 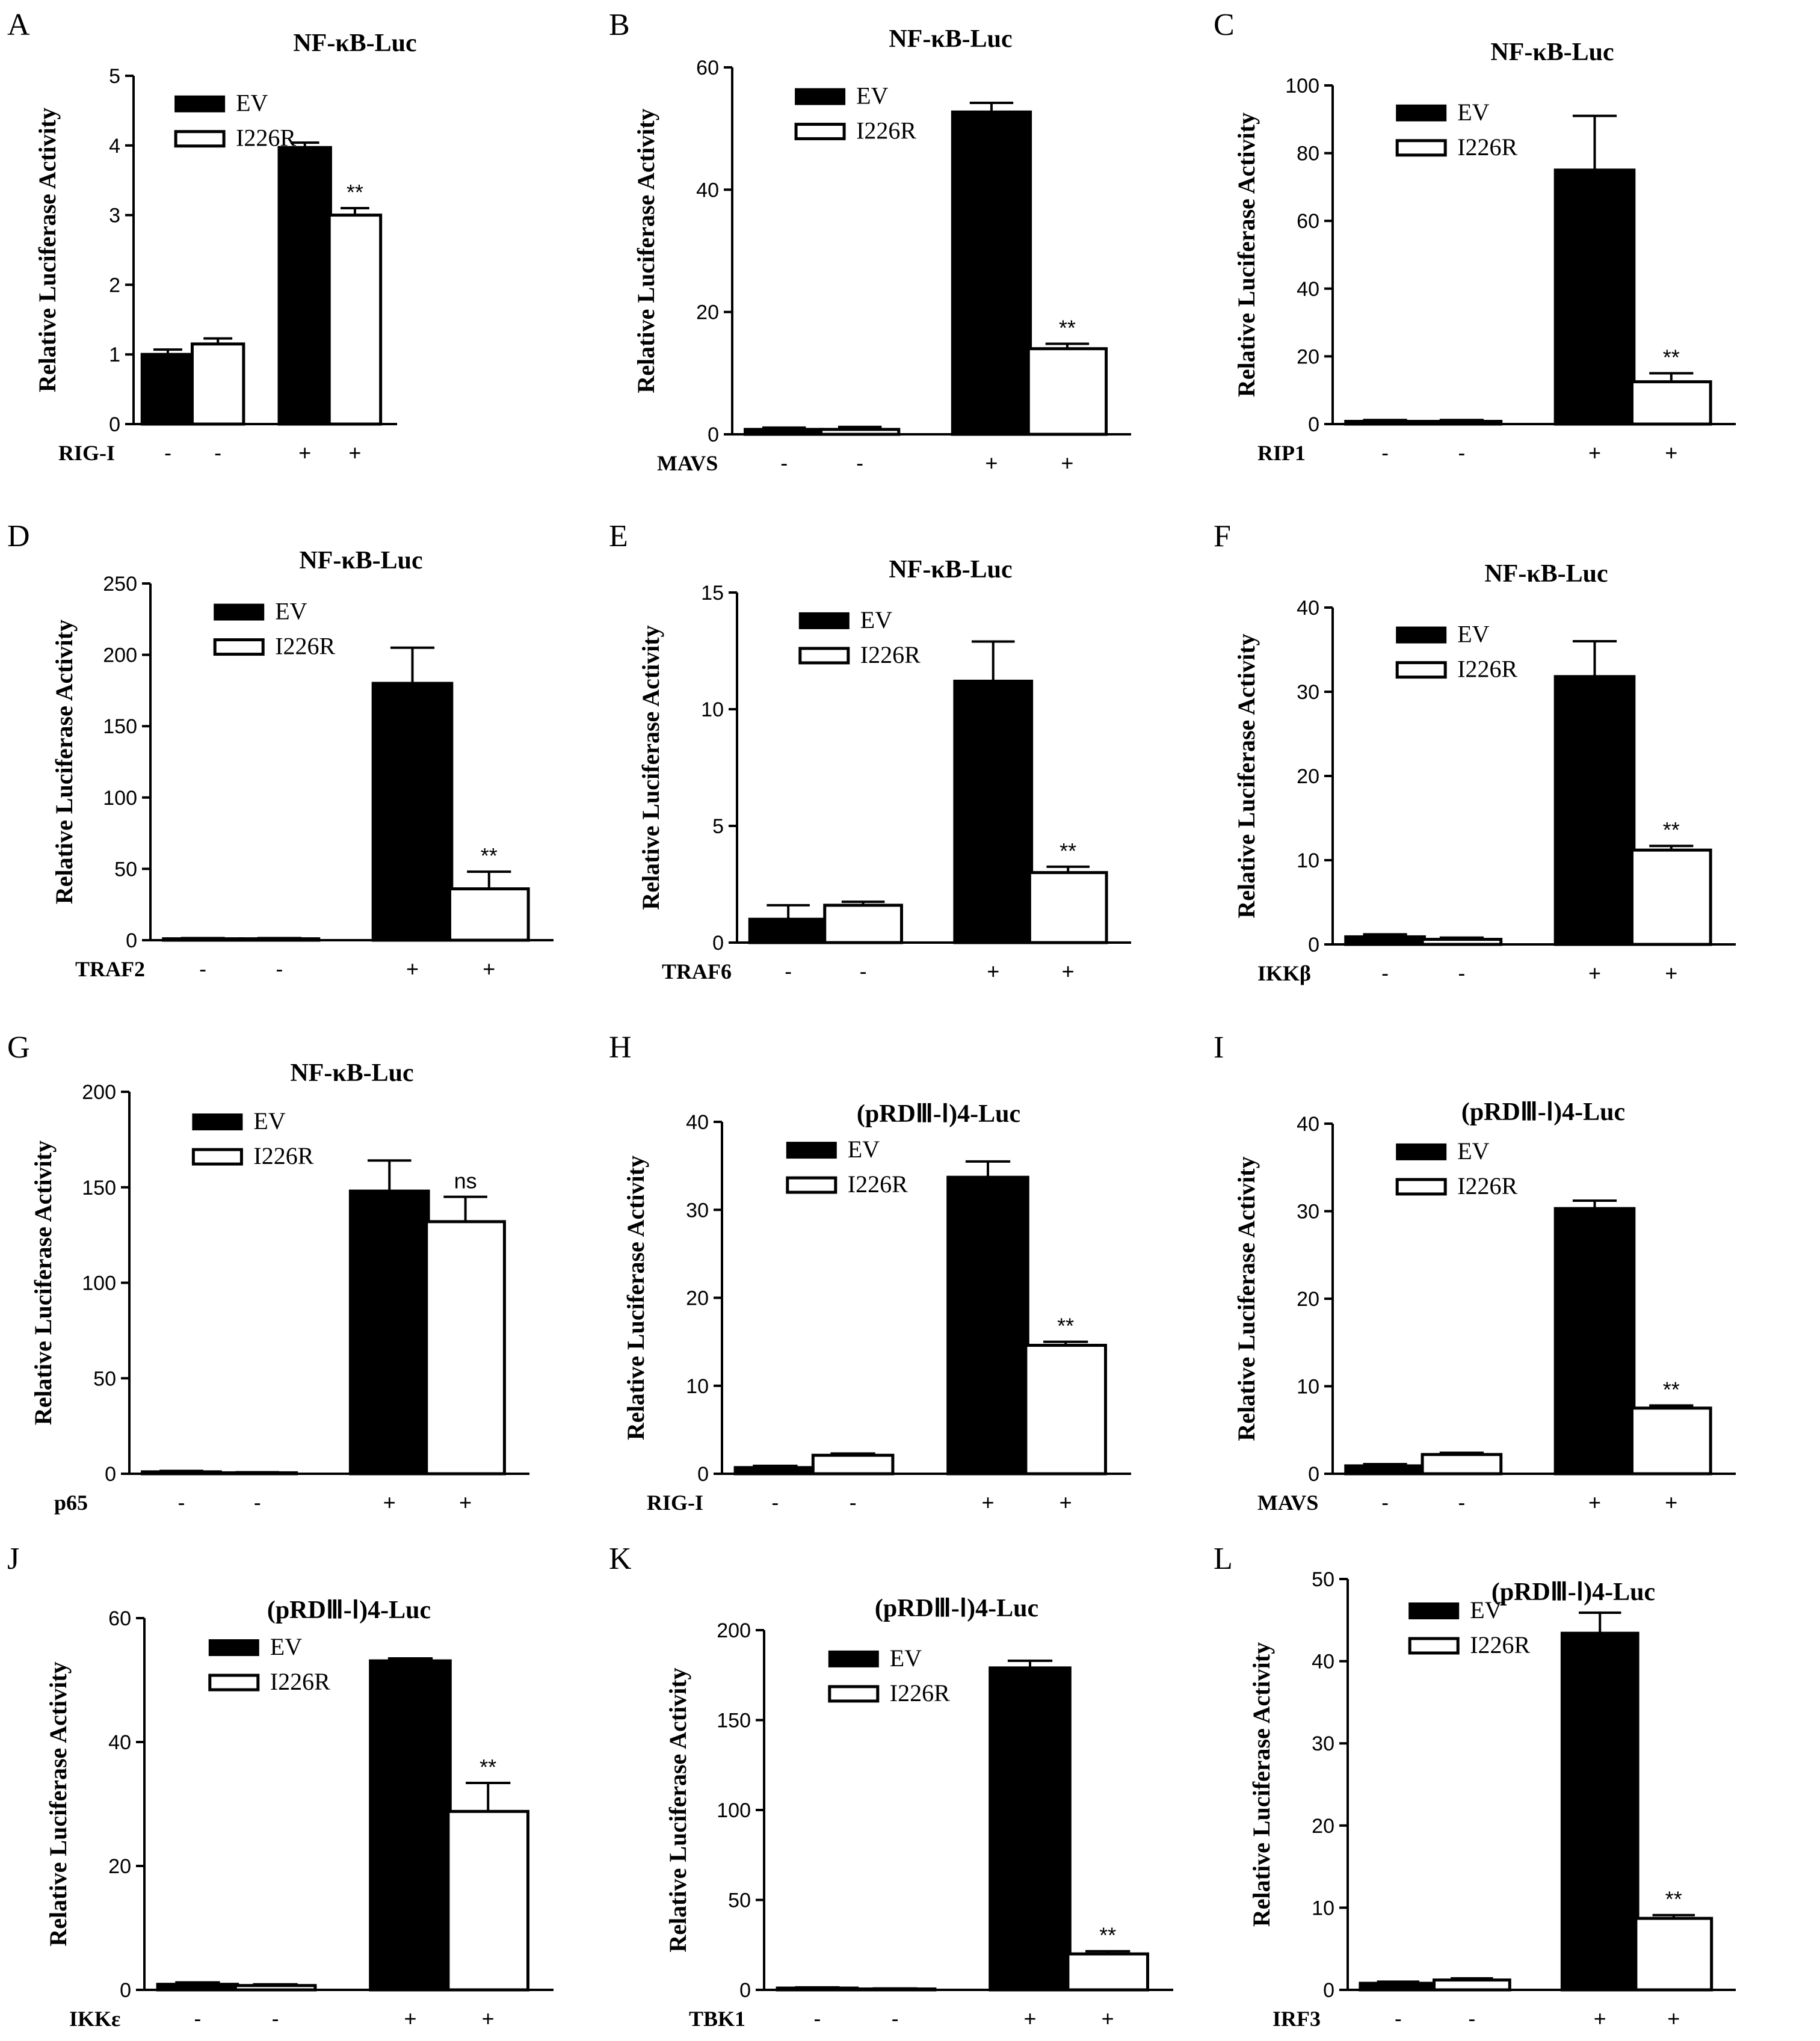 I want to click on y-tick-label: 1, so click(x=115, y=354).